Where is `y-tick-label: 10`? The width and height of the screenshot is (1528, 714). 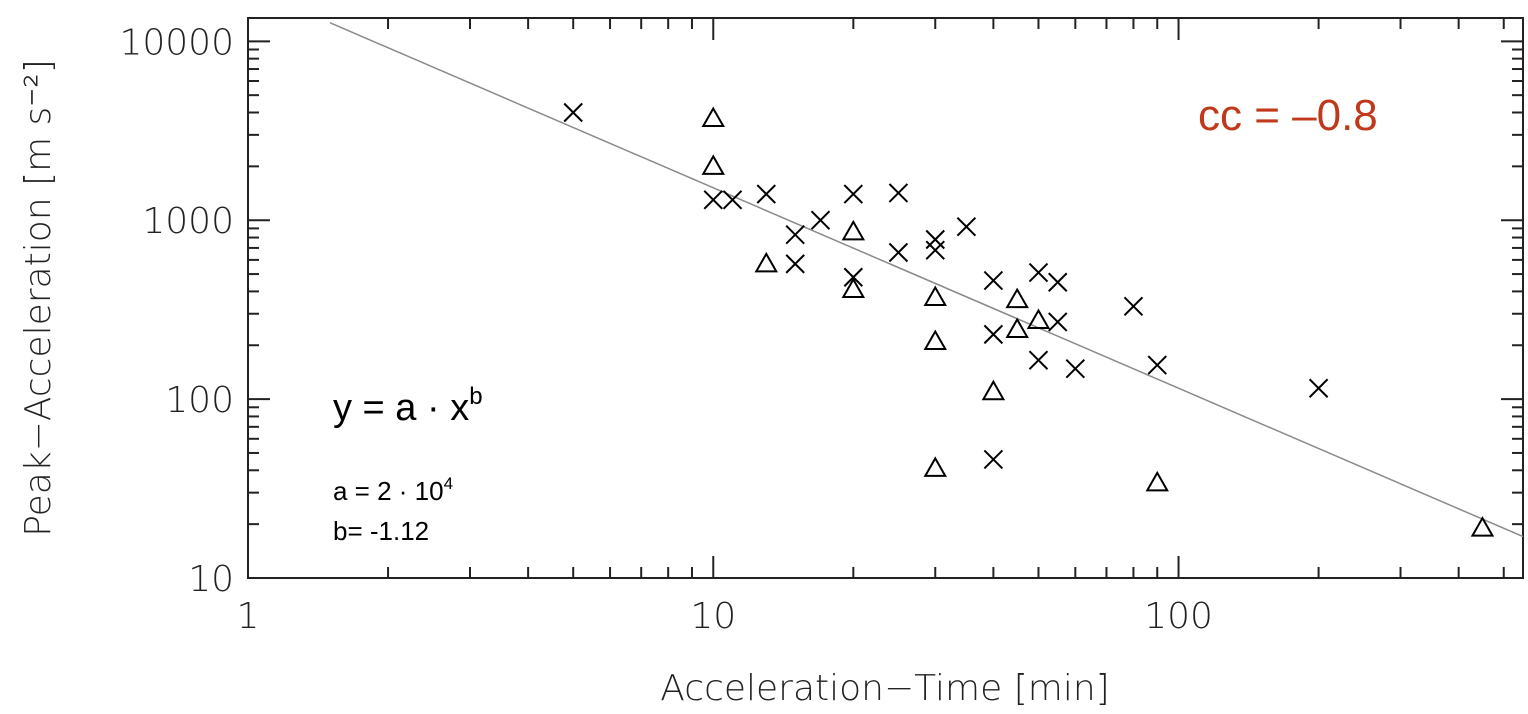
y-tick-label: 10 is located at coordinates (211, 579).